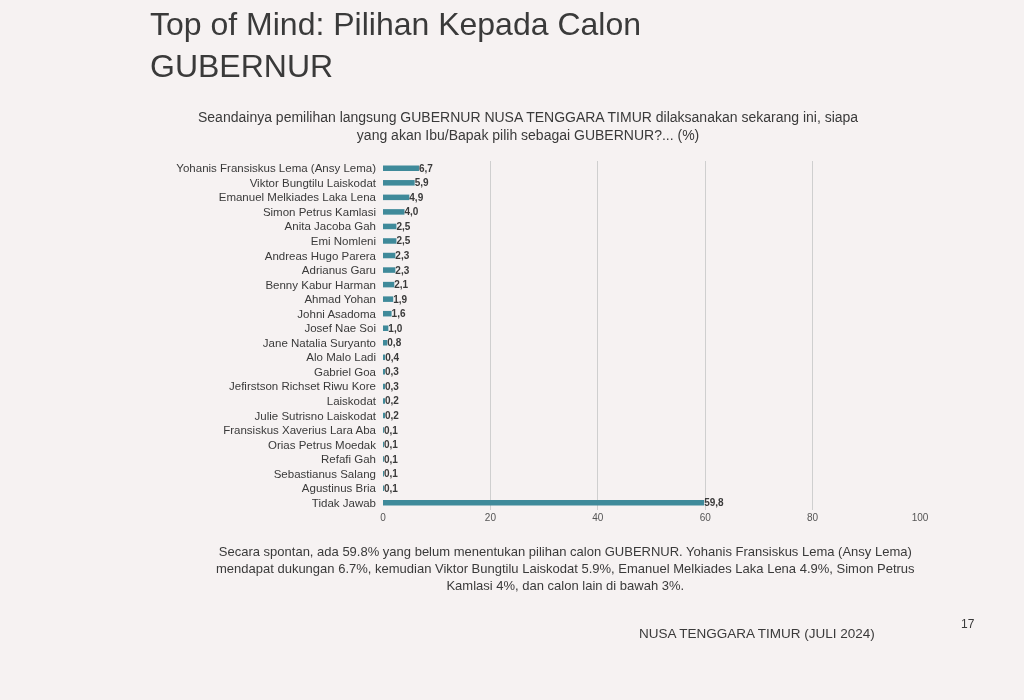  What do you see at coordinates (313, 182) in the screenshot?
I see `y-tick-label: Viktor Bungtilu Laiskodat` at bounding box center [313, 182].